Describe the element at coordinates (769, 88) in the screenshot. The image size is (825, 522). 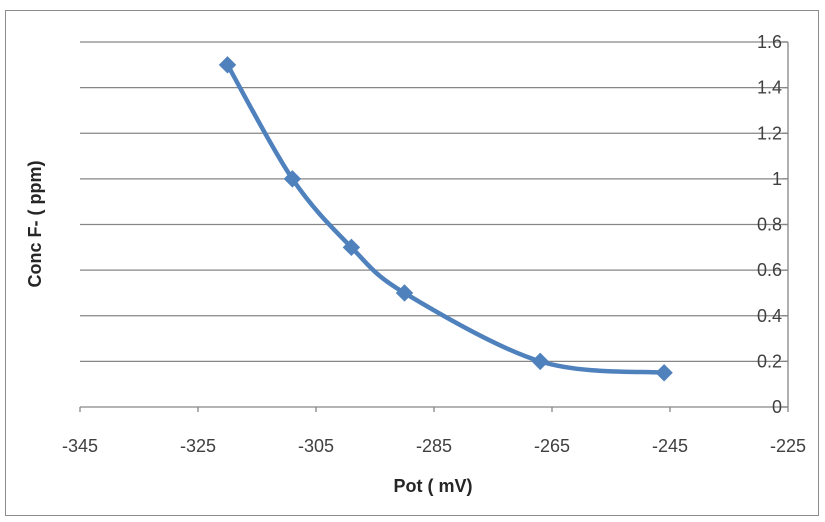
I see `y-tick-label: 1.4` at that location.